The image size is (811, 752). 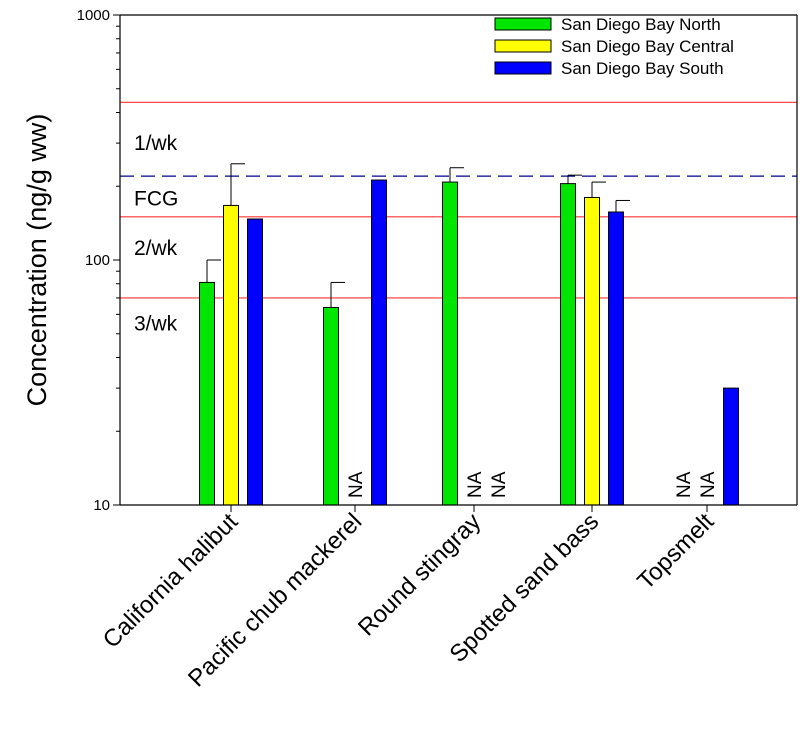 I want to click on legend-label: San Diego Bay South, so click(x=642, y=68).